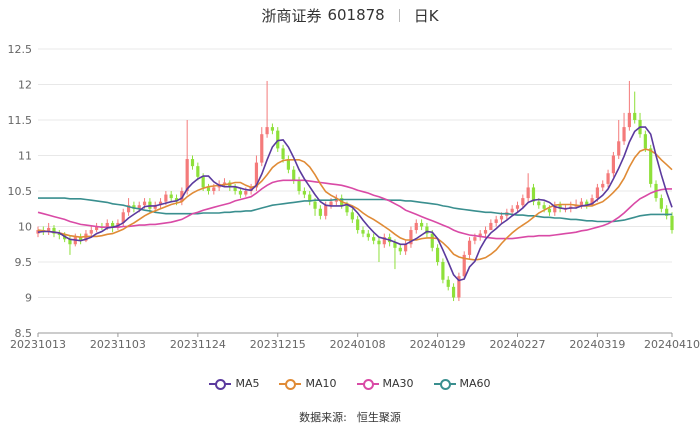  I want to click on chart-legend: MA5 MA10 MA30 MA60, so click(350, 383).